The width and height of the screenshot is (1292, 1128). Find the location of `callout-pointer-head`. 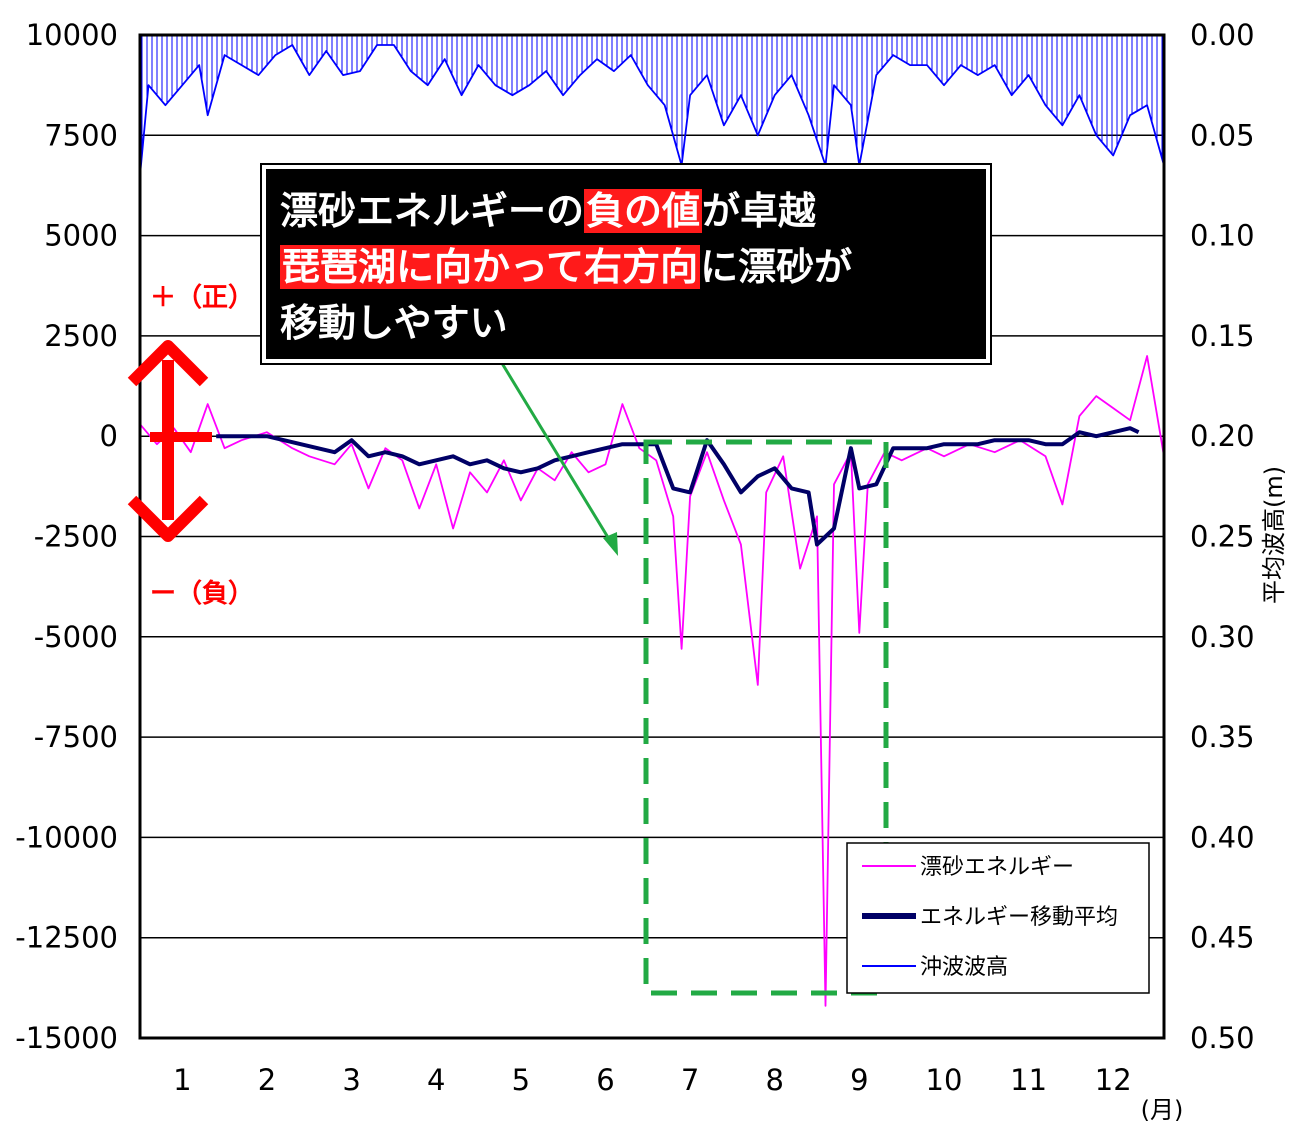

callout-pointer-head is located at coordinates (610, 544).